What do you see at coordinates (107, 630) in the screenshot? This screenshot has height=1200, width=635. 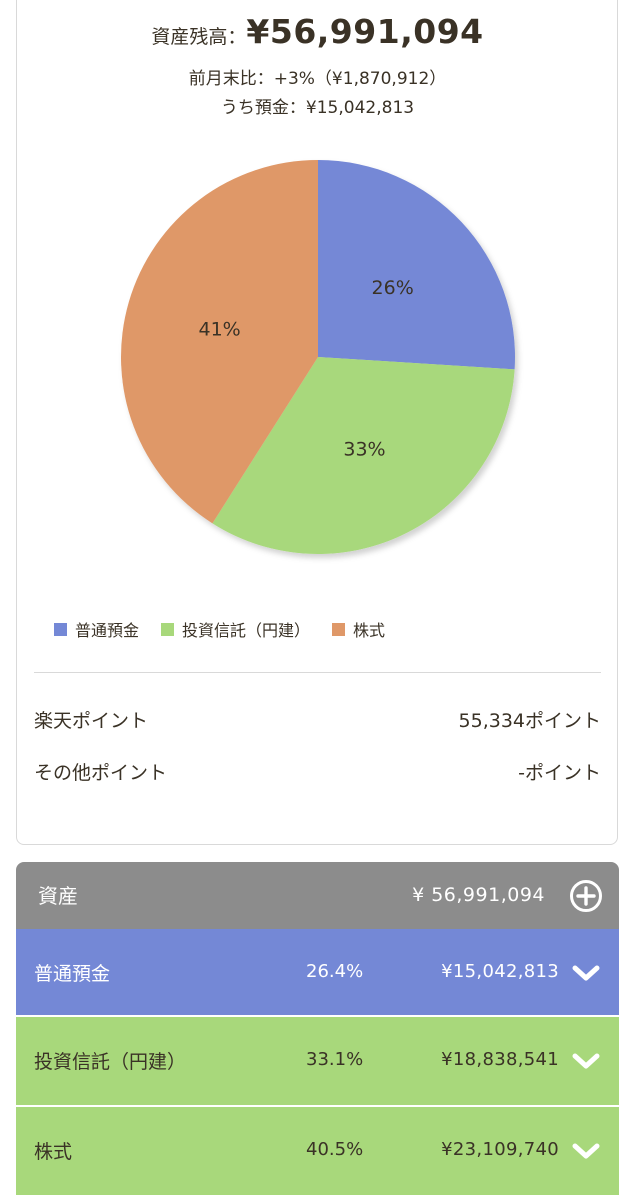 I see `legend-label: 普通預金` at bounding box center [107, 630].